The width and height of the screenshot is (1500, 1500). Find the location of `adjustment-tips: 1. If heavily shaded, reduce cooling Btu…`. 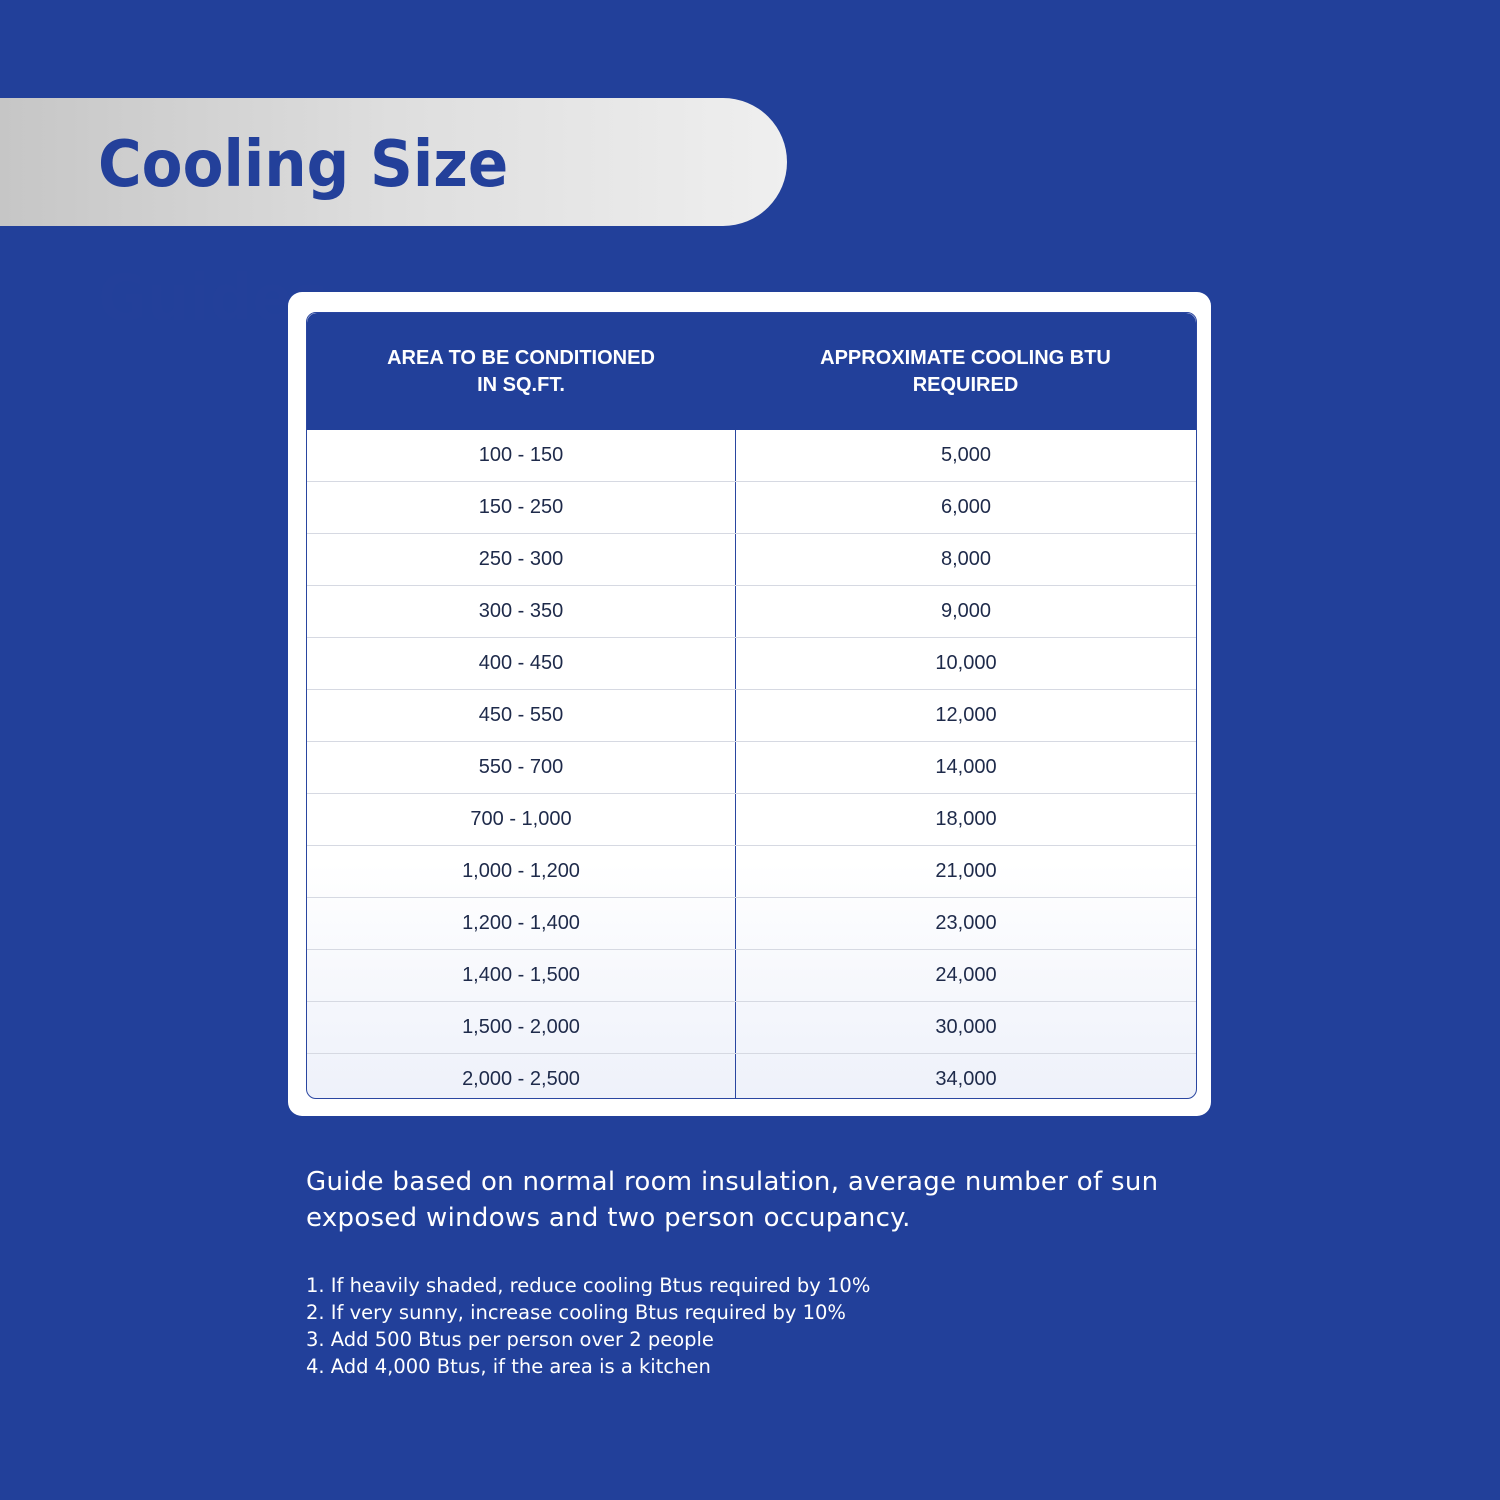

adjustment-tips: 1. If heavily shaded, reduce cooling Btu… is located at coordinates (588, 1326).